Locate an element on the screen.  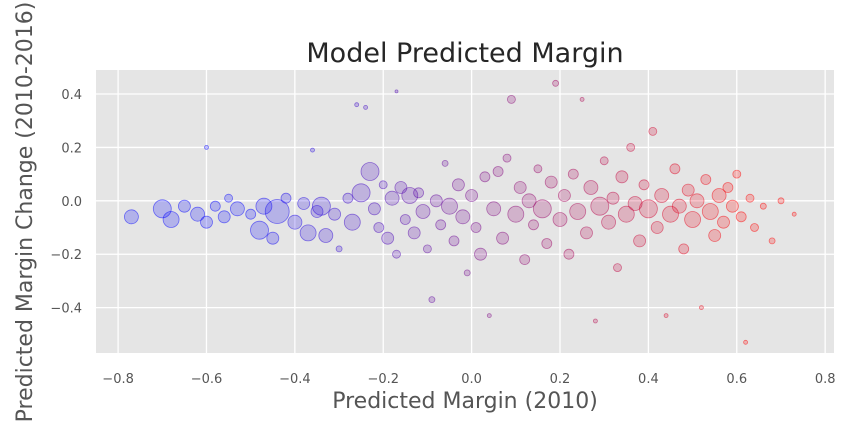
x-tick-label: −0.2 is located at coordinates (383, 379).